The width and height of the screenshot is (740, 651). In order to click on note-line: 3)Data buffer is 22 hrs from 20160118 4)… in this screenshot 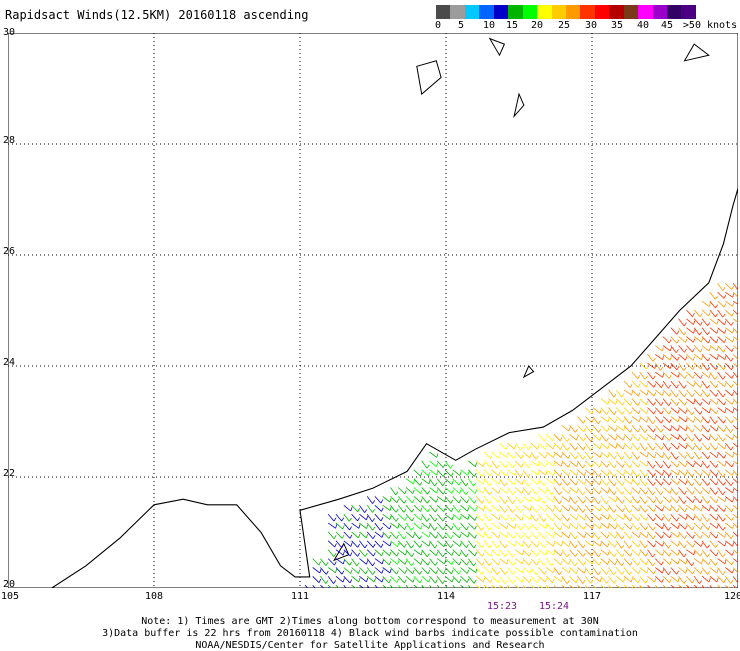, I will do `click(370, 633)`.